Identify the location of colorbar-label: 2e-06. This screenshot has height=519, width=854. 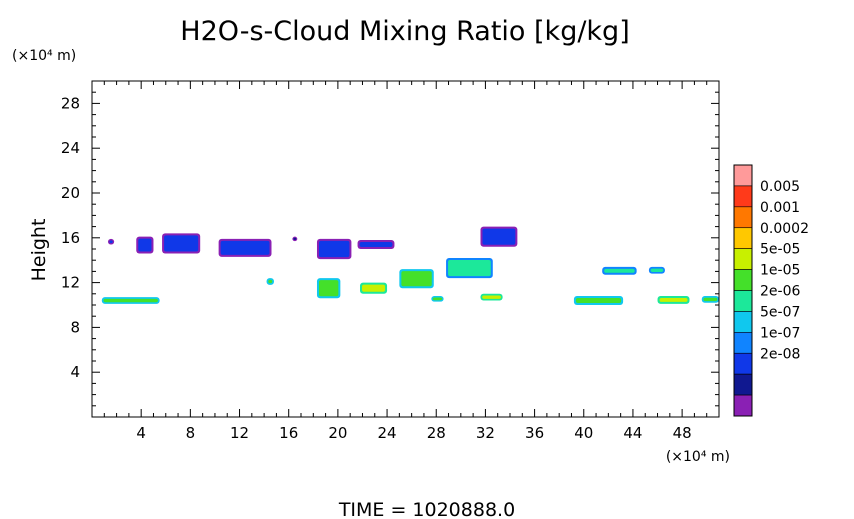
(780, 292).